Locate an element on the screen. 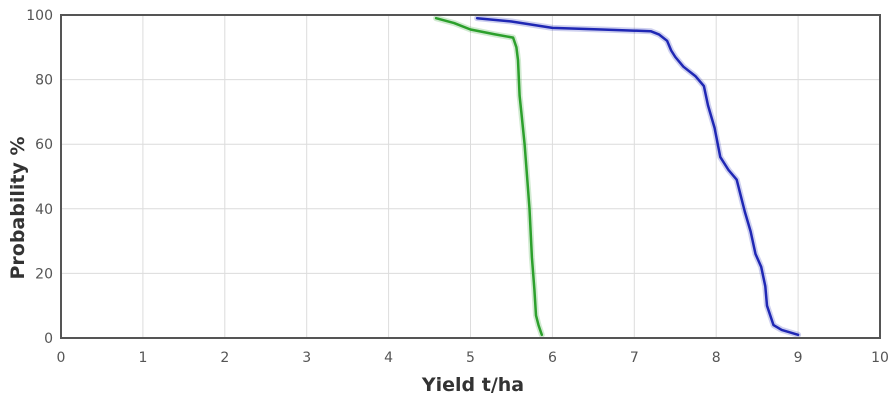  y-tick-label: 20 is located at coordinates (44, 274).